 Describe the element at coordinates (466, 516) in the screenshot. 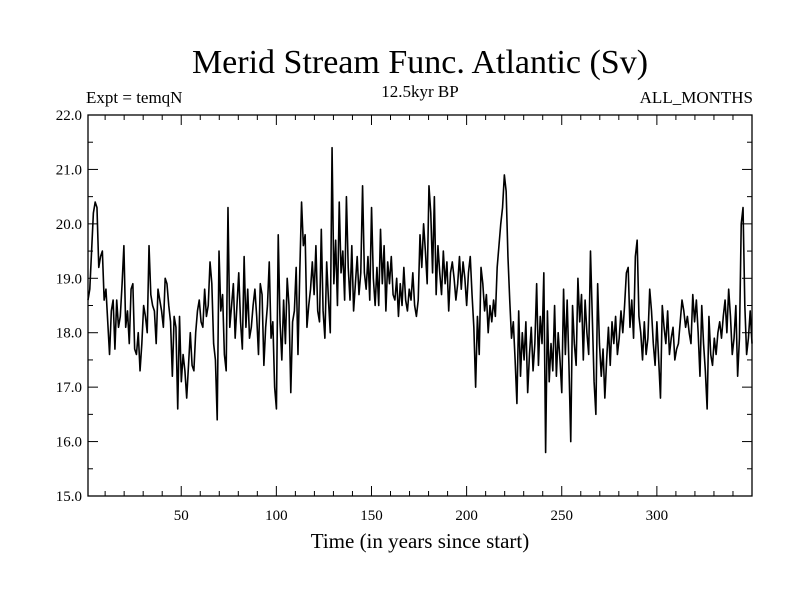

I see `x-tick-label: 200` at that location.